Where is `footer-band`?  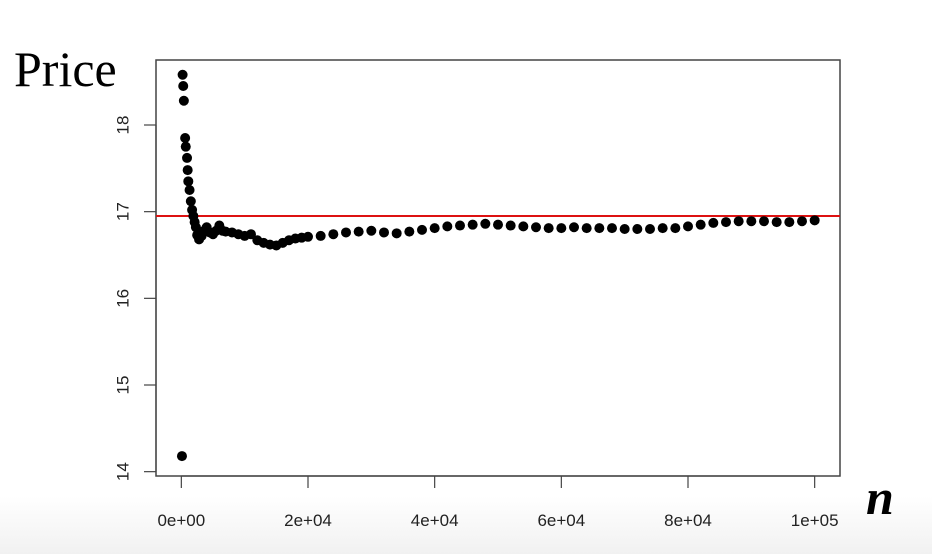 footer-band is located at coordinates (466, 525).